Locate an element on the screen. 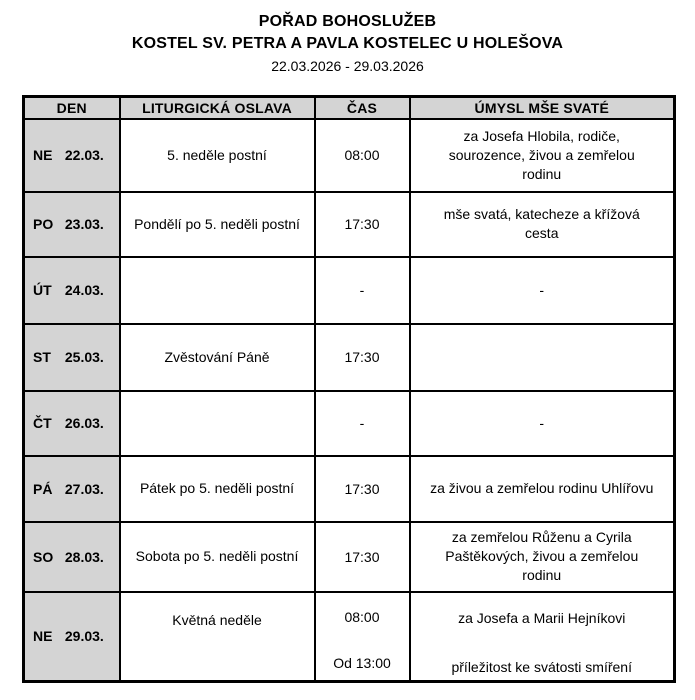  day-cell: NE 22.03. is located at coordinates (71, 155).